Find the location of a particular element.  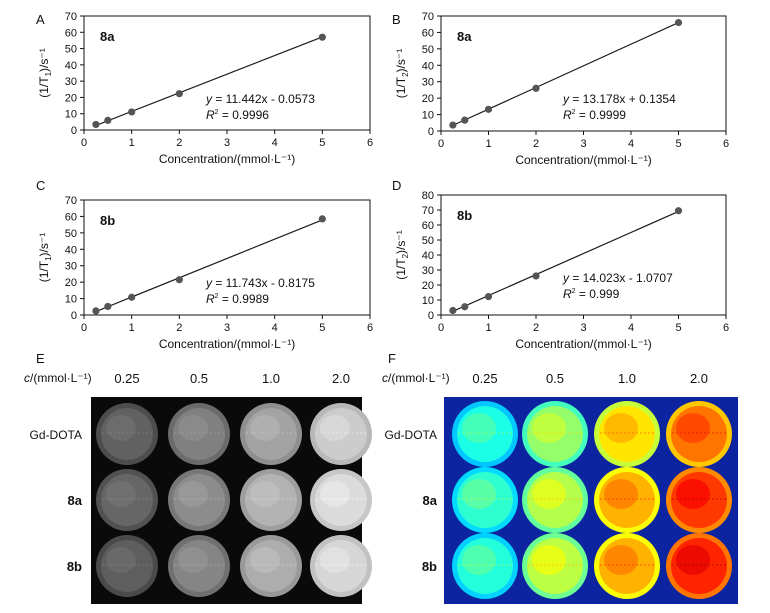

y-axis-label-subscript: 2 is located at coordinates (405, 74).